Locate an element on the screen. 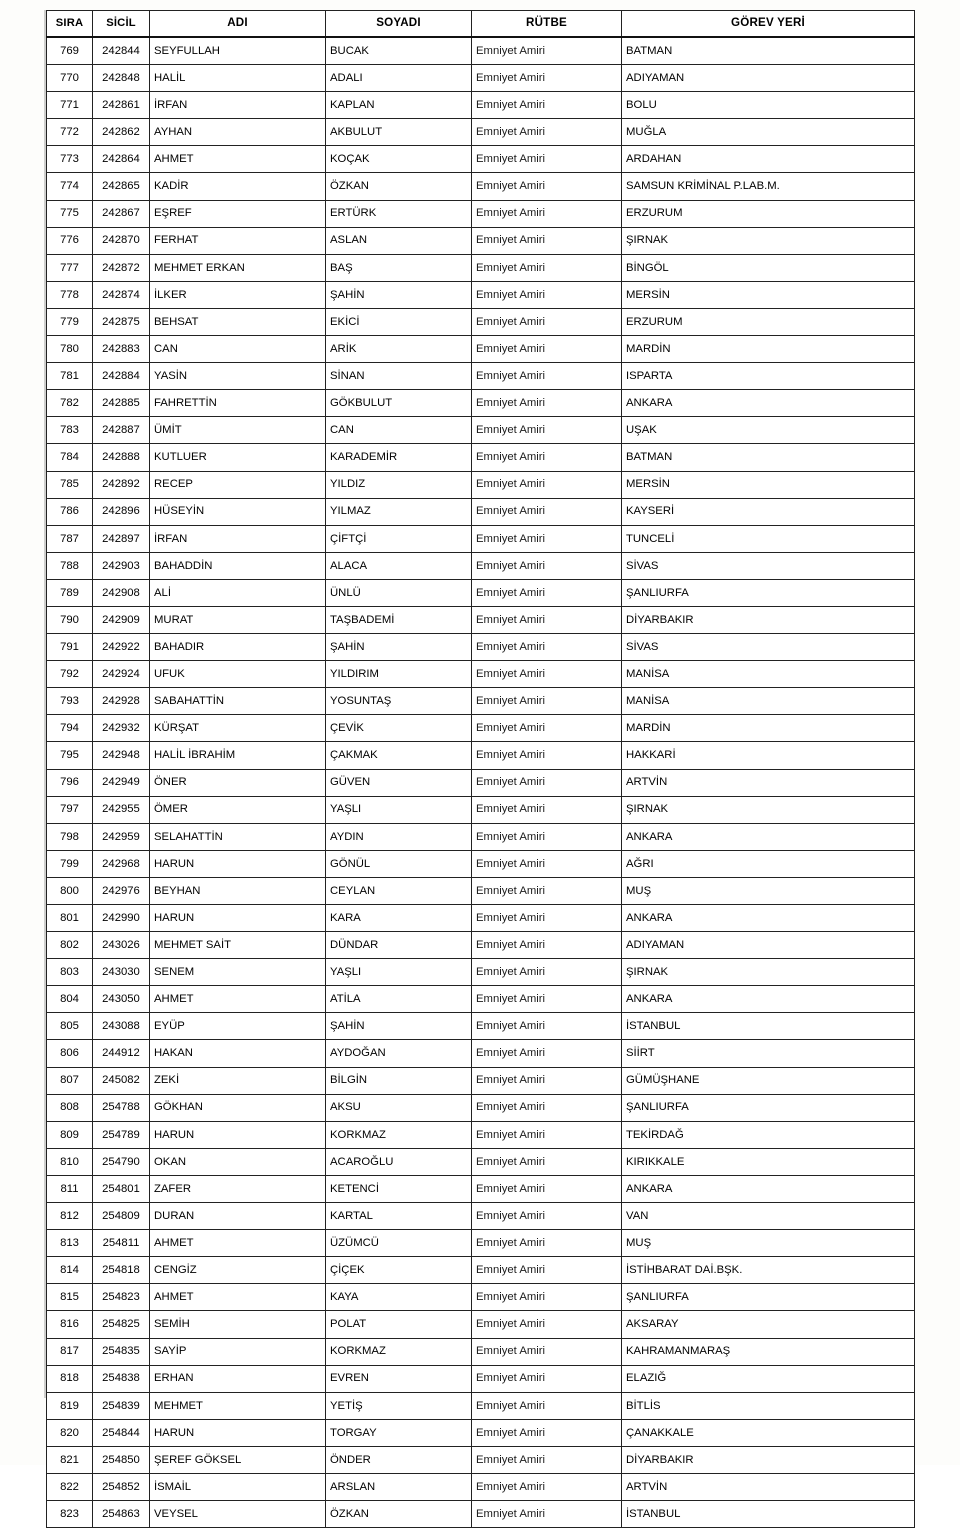  cell-soyadi: ÇEVİK is located at coordinates (398, 728).